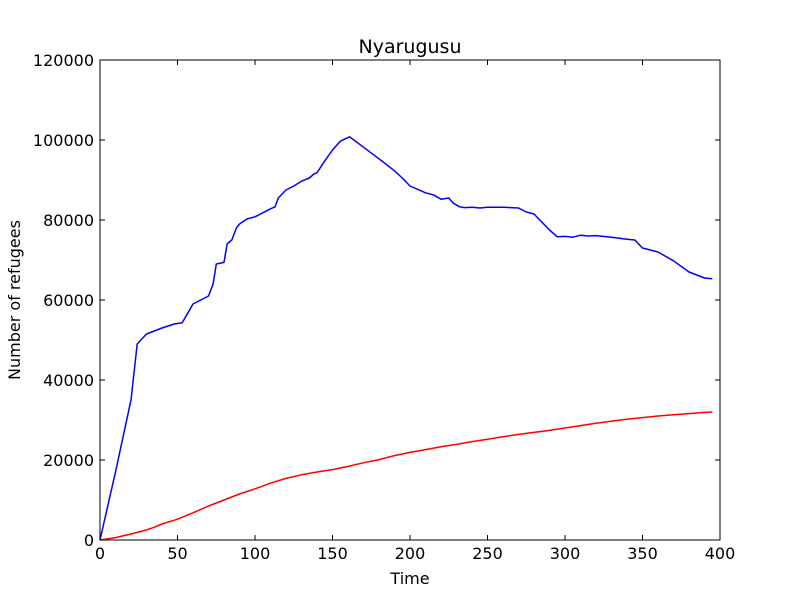 This screenshot has height=600, width=800. I want to click on y-tick-label: 100000, so click(63, 140).